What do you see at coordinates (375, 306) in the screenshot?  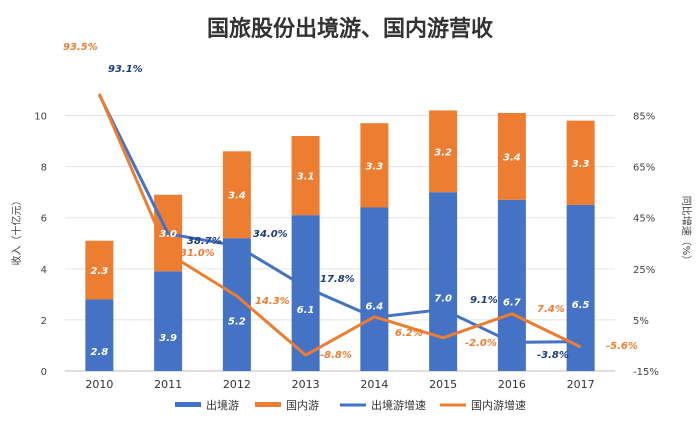 I see `bar-value-label: 6.4` at bounding box center [375, 306].